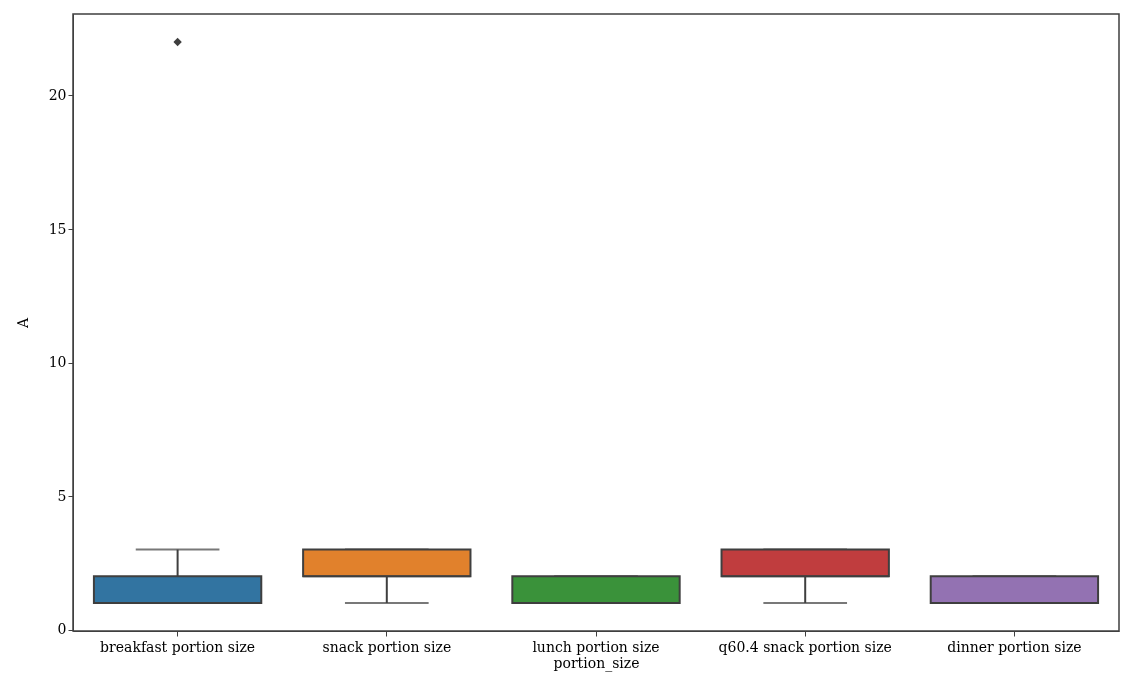 The height and width of the screenshot is (693, 1125). I want to click on x-tick-label: breakfast portion size, so click(178, 646).